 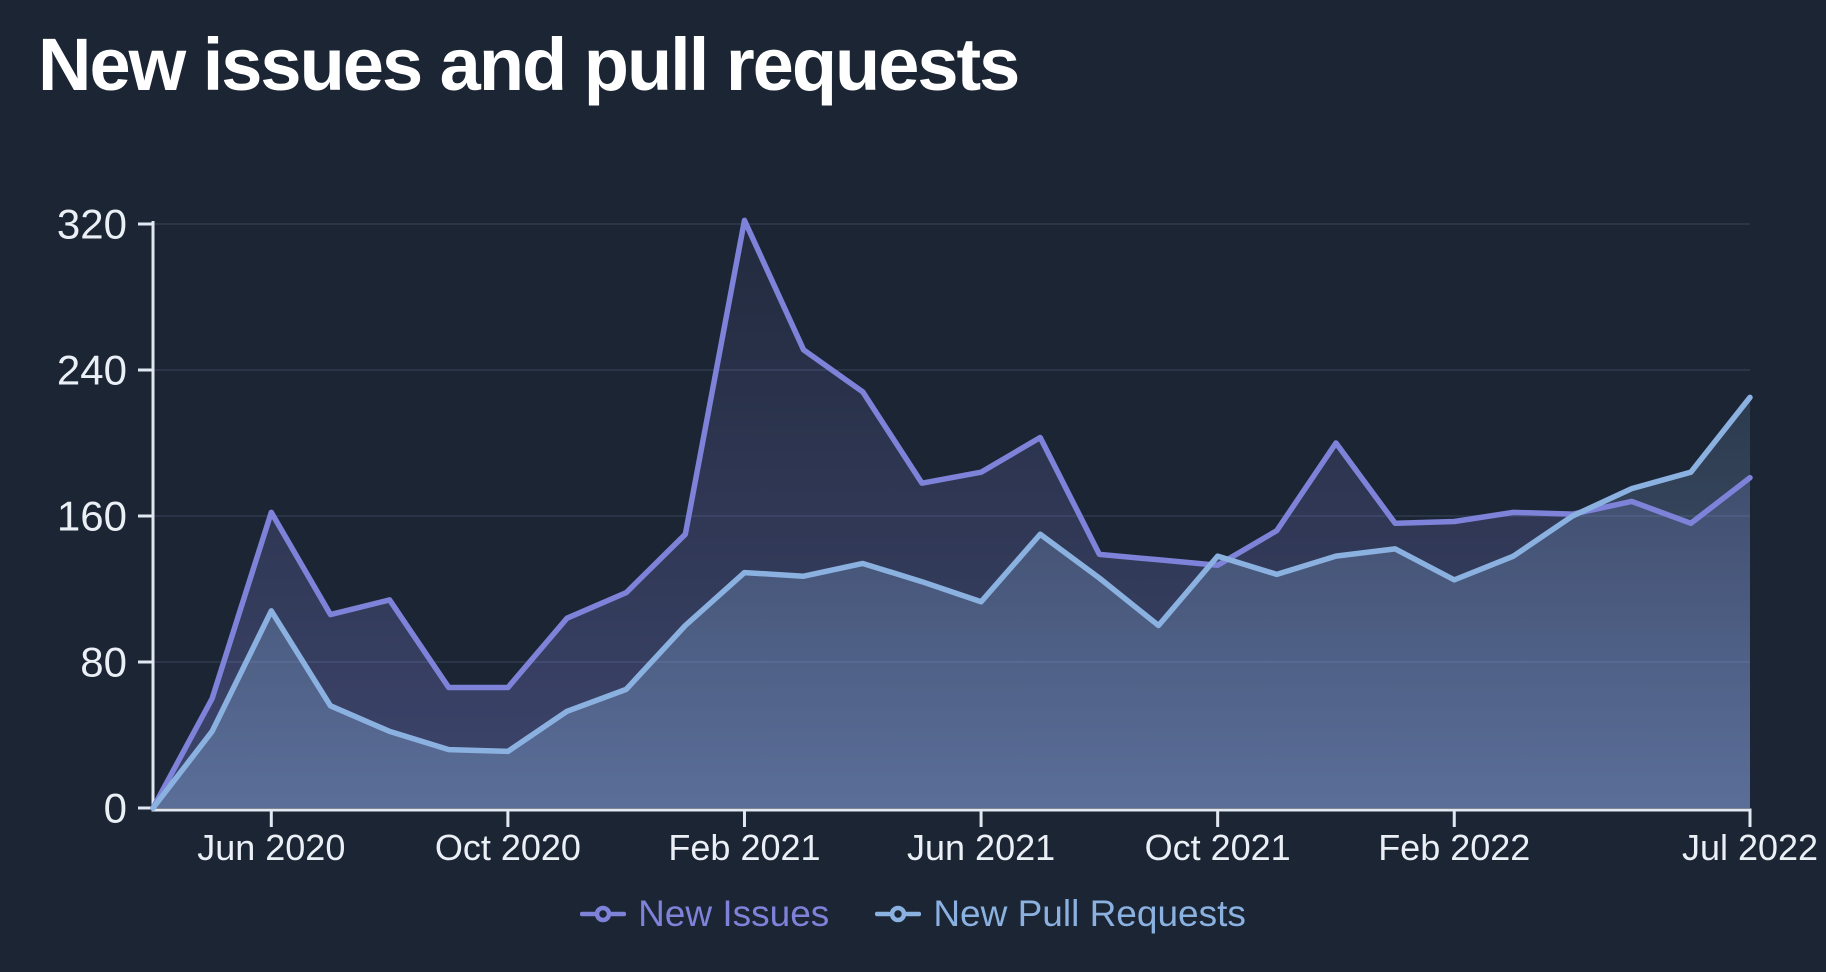 I want to click on legend-item-new-issues: New Issues, so click(x=704, y=914).